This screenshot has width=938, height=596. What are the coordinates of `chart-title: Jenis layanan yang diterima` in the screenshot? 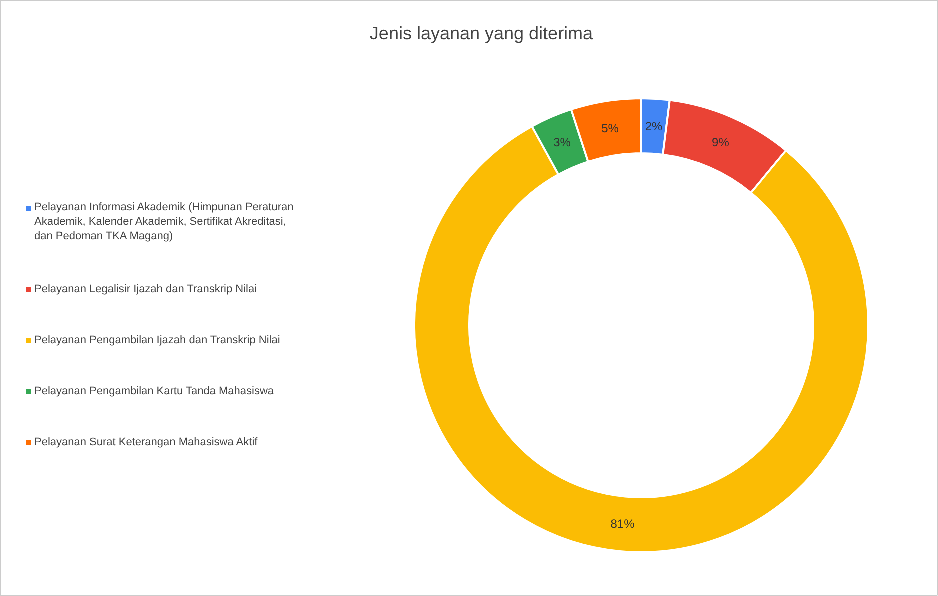 It's located at (482, 34).